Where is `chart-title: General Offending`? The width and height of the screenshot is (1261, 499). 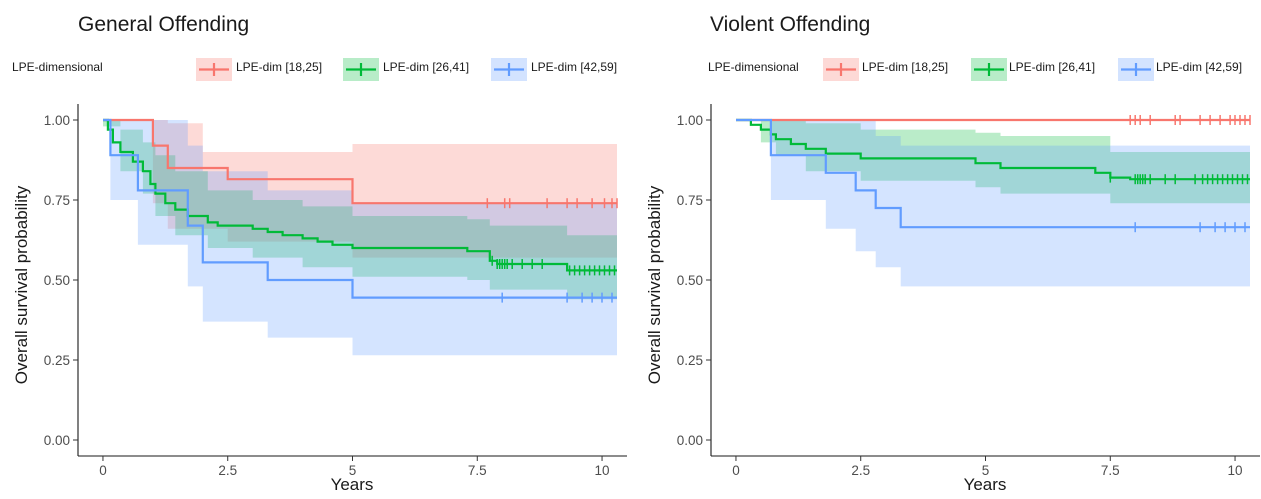
chart-title: General Offending is located at coordinates (163, 24).